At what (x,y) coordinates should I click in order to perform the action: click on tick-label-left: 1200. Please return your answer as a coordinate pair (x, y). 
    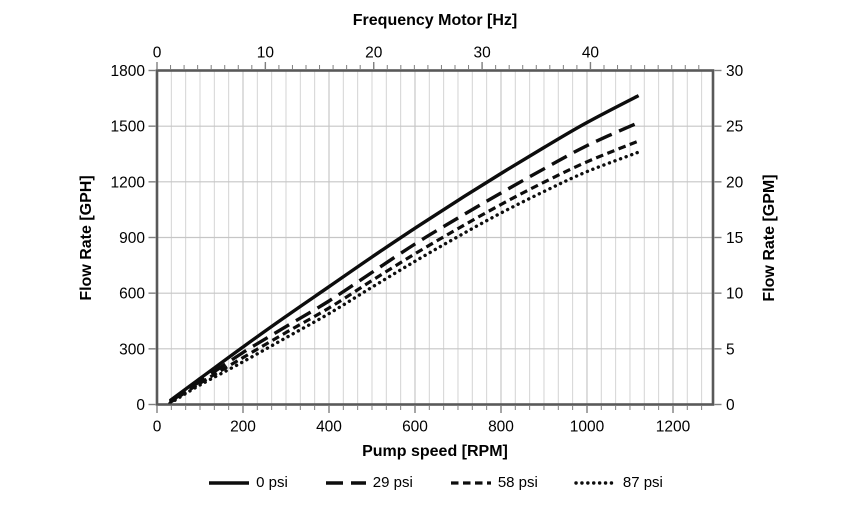
    Looking at the image, I should click on (128, 182).